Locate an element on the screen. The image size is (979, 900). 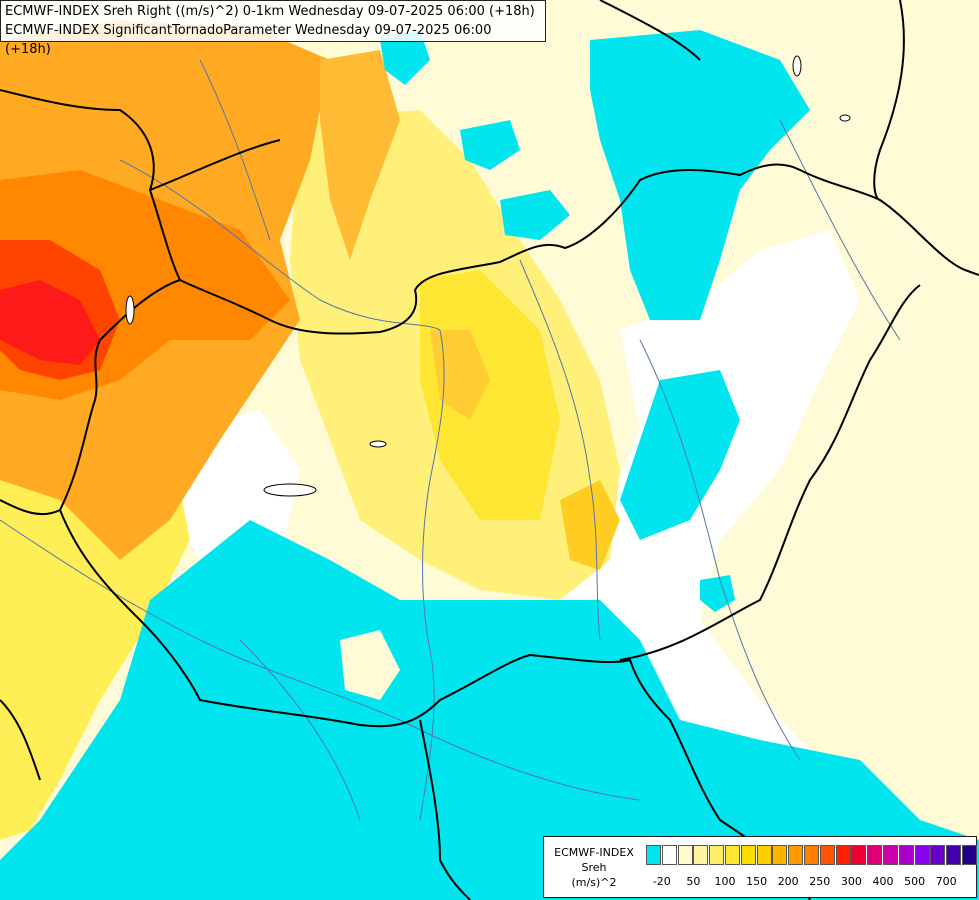
legend-tick-label: 50 is located at coordinates (693, 881).